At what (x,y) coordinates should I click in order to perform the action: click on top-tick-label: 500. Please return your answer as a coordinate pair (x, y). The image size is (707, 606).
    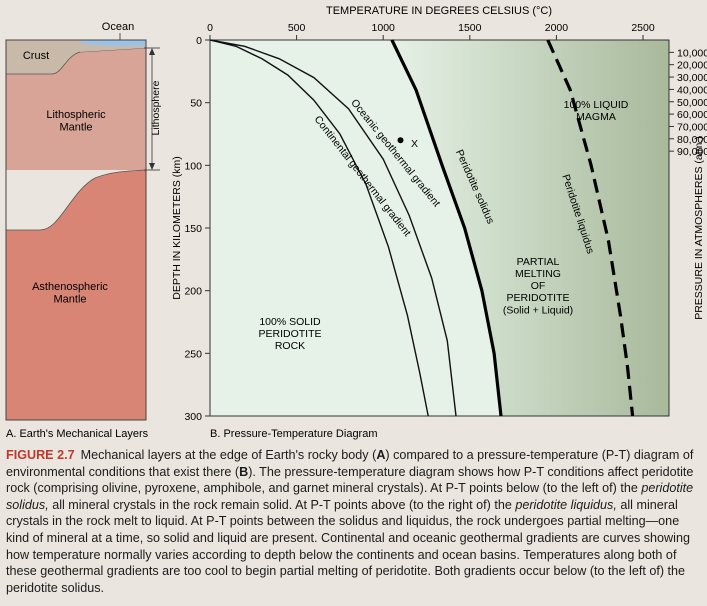
    Looking at the image, I should click on (297, 28).